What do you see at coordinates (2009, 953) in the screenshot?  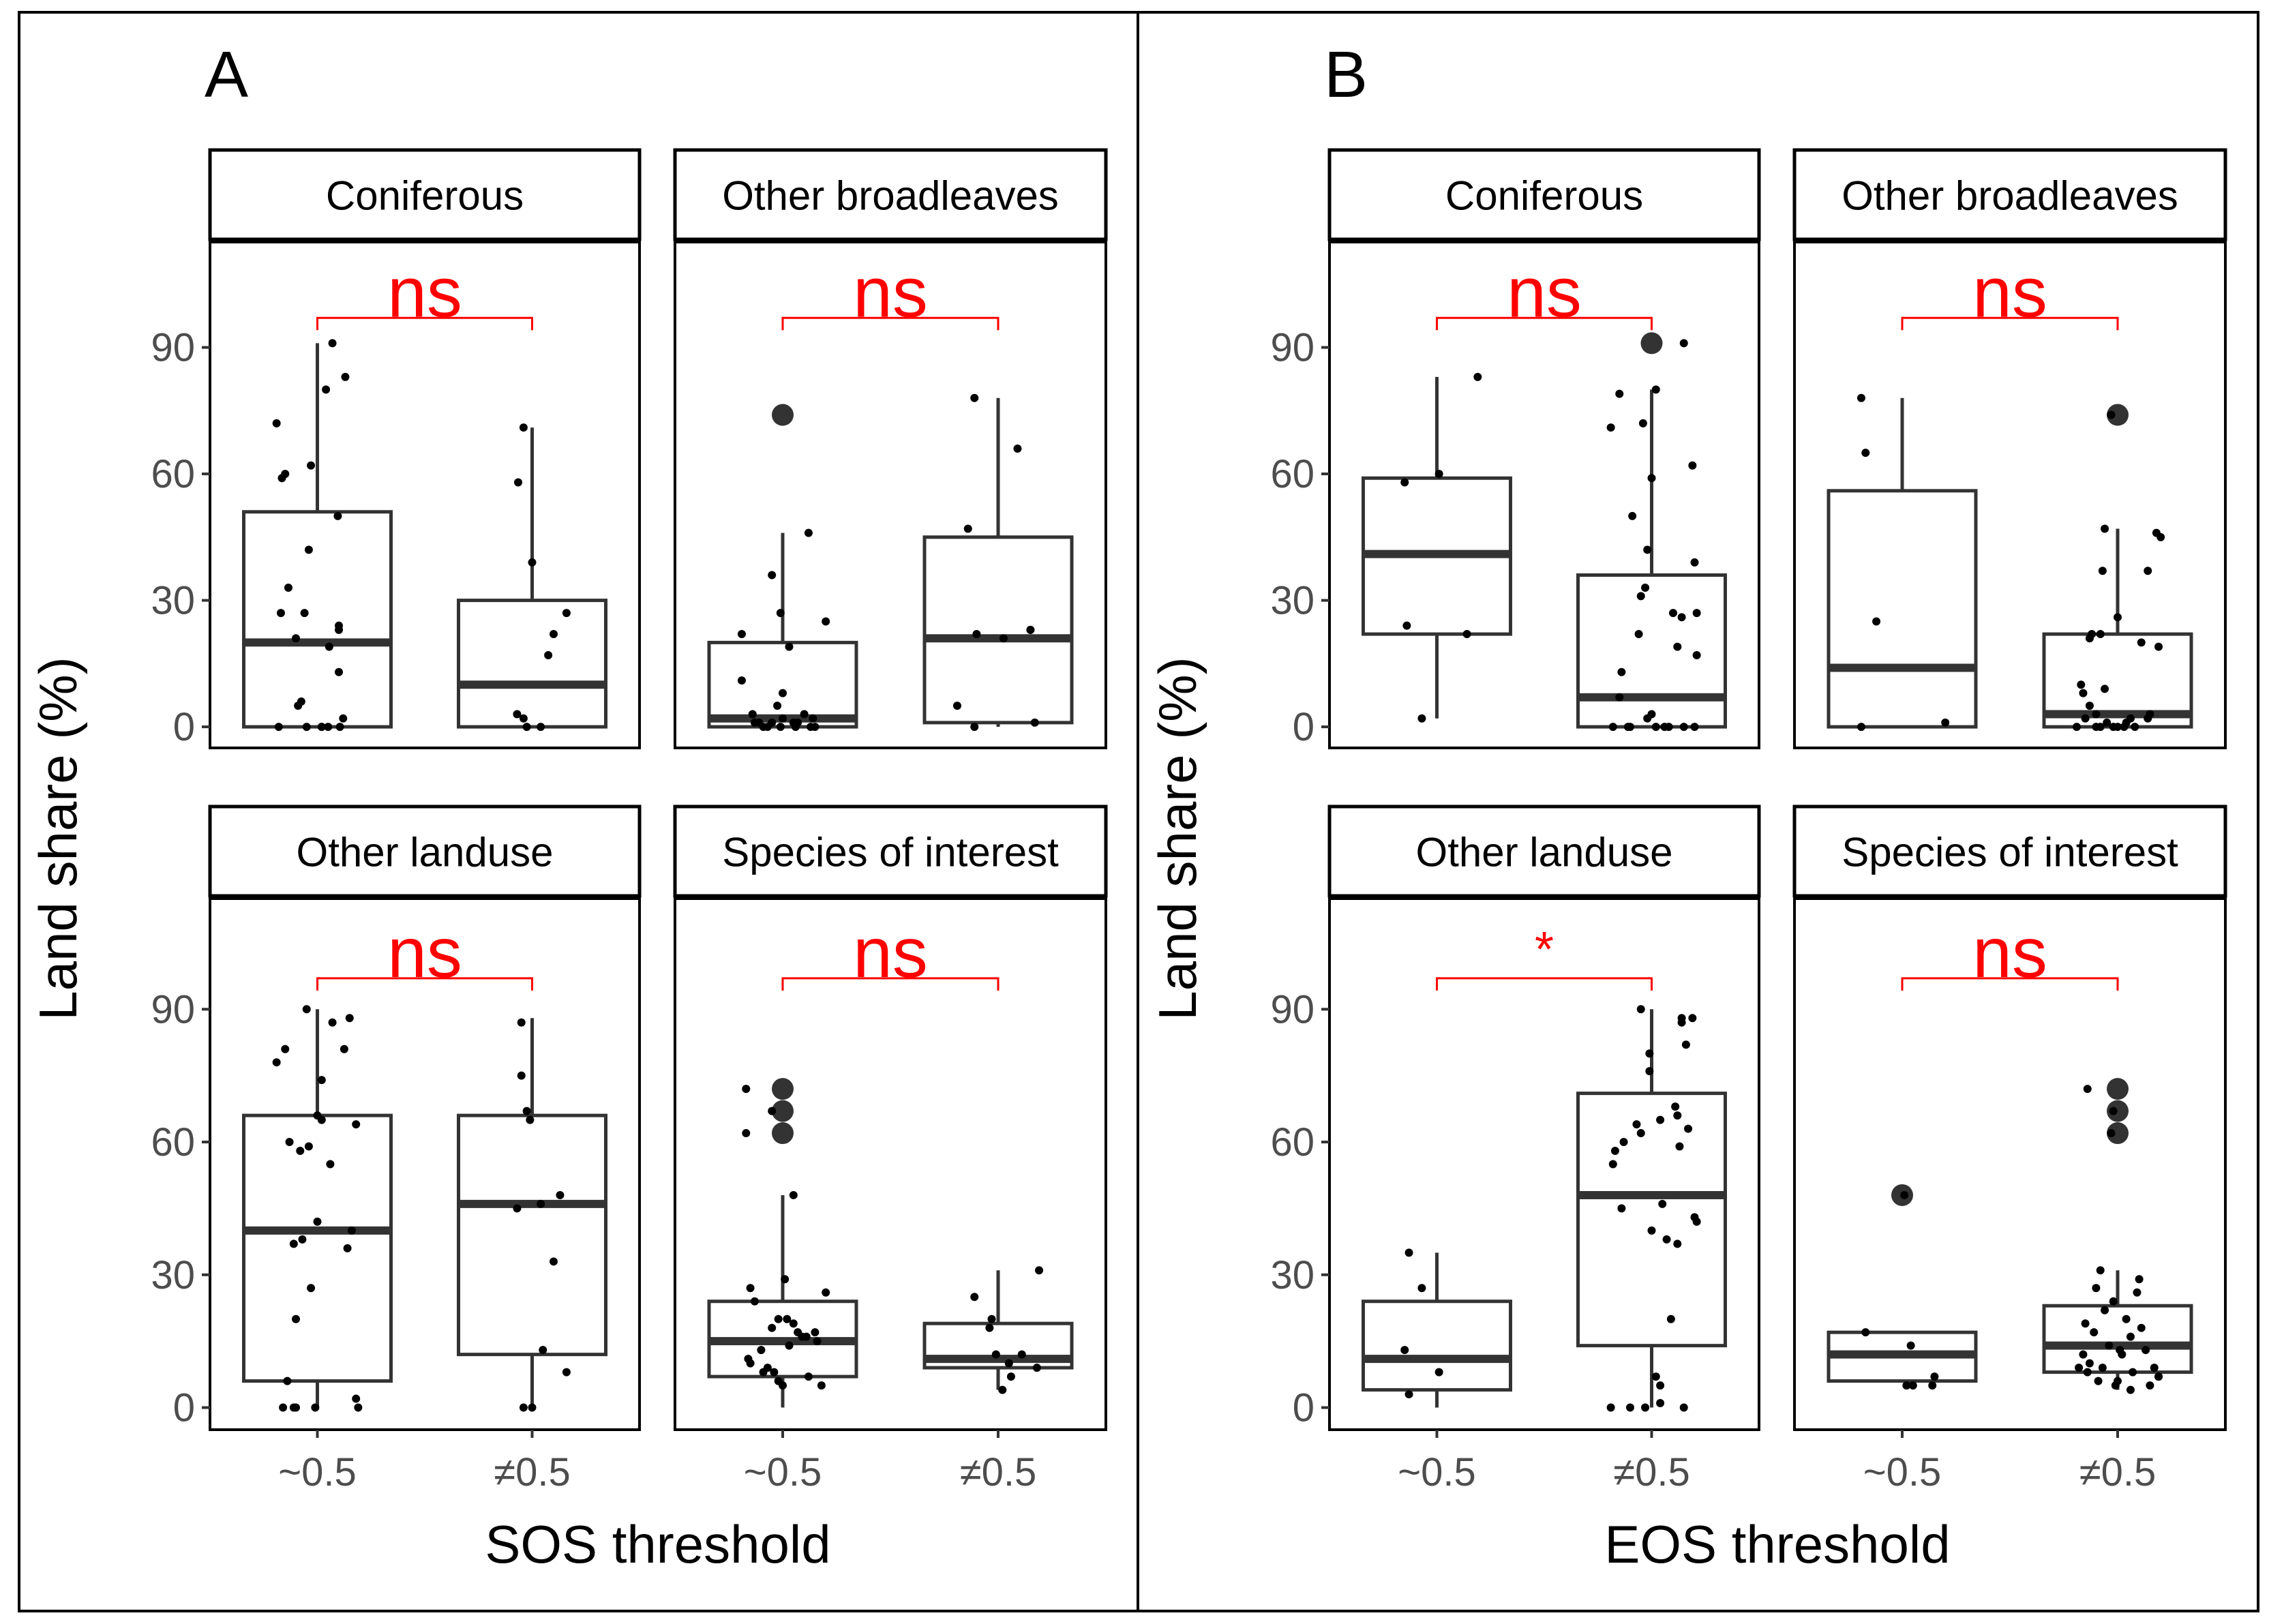 I see `significance-label: ns` at bounding box center [2009, 953].